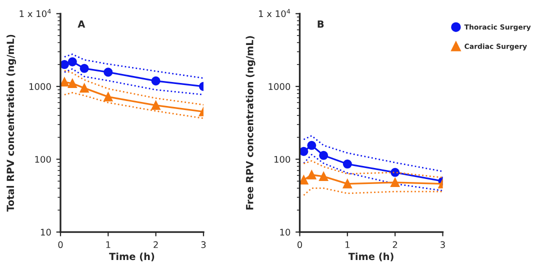  What do you see at coordinates (82, 24) in the screenshot?
I see `text: A` at bounding box center [82, 24].